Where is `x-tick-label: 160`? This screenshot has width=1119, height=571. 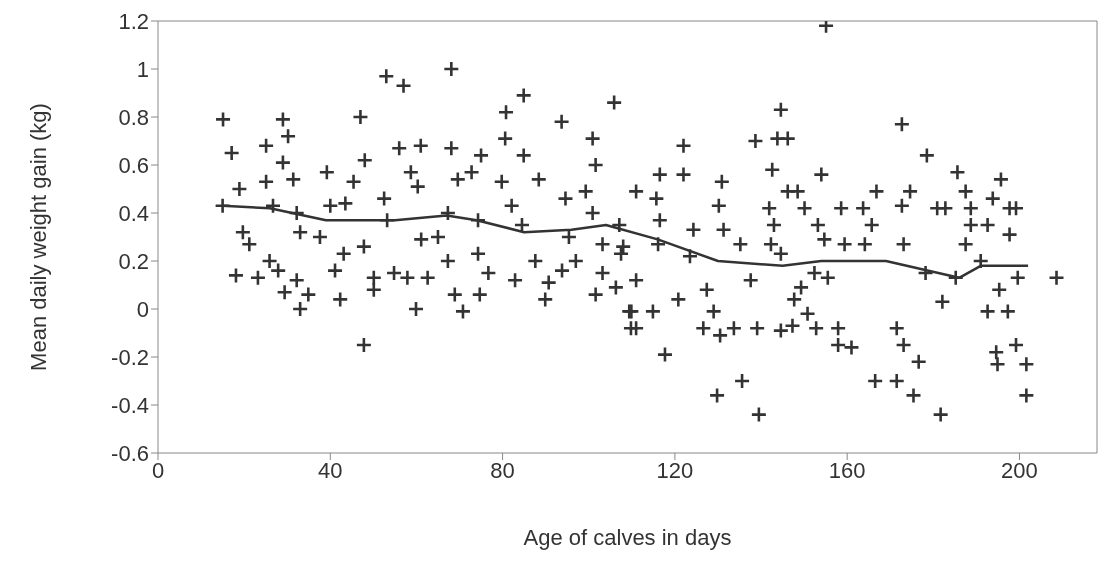
x-tick-label: 160 is located at coordinates (847, 470).